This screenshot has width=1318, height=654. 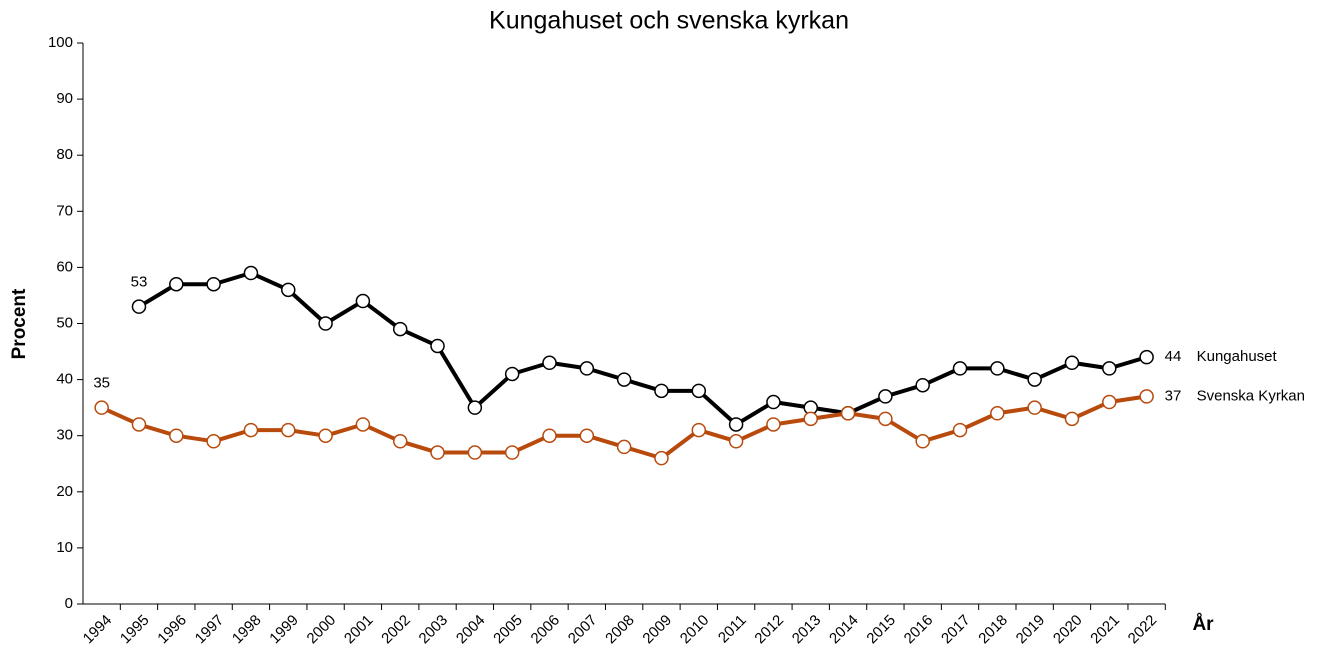 I want to click on x-tick-label: 2005, so click(x=508, y=630).